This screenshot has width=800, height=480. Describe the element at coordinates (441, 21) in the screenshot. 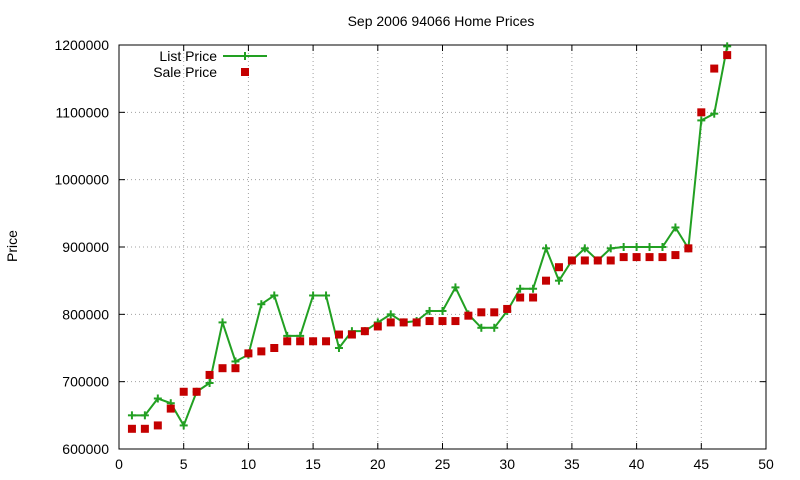

I see `chart-title: Sep 2006 94066 Home Prices` at that location.